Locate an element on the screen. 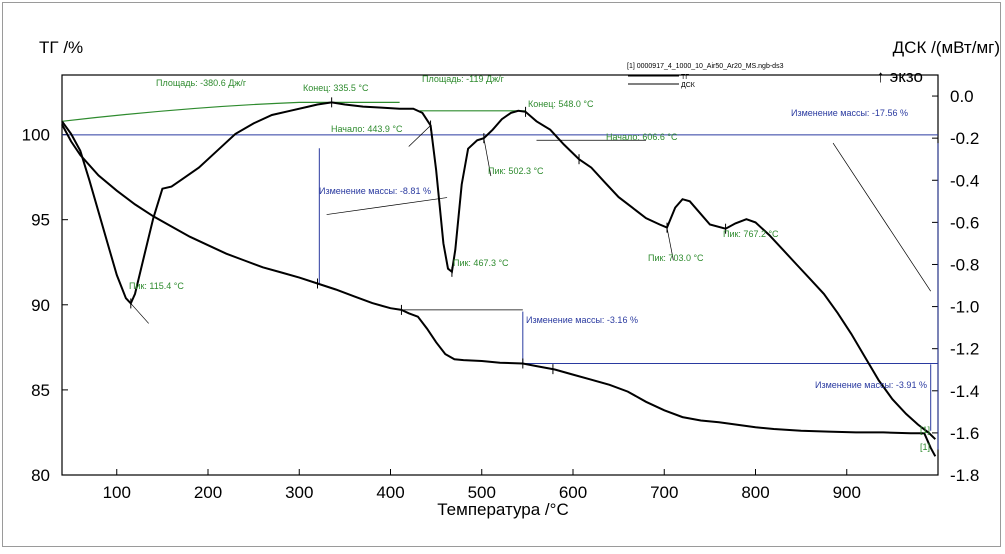  x-tick-label: 600 is located at coordinates (573, 492).